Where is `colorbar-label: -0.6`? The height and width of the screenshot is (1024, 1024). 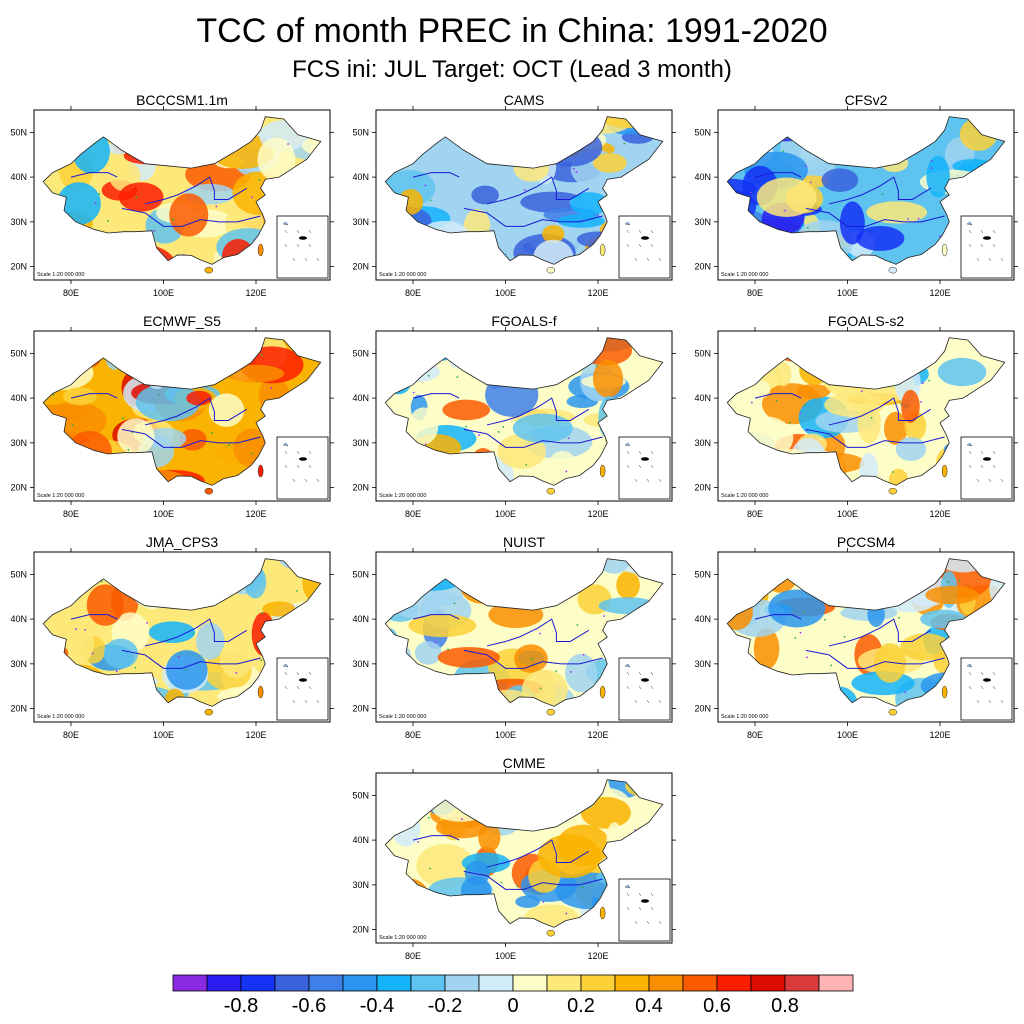 colorbar-label: -0.6 is located at coordinates (309, 1006).